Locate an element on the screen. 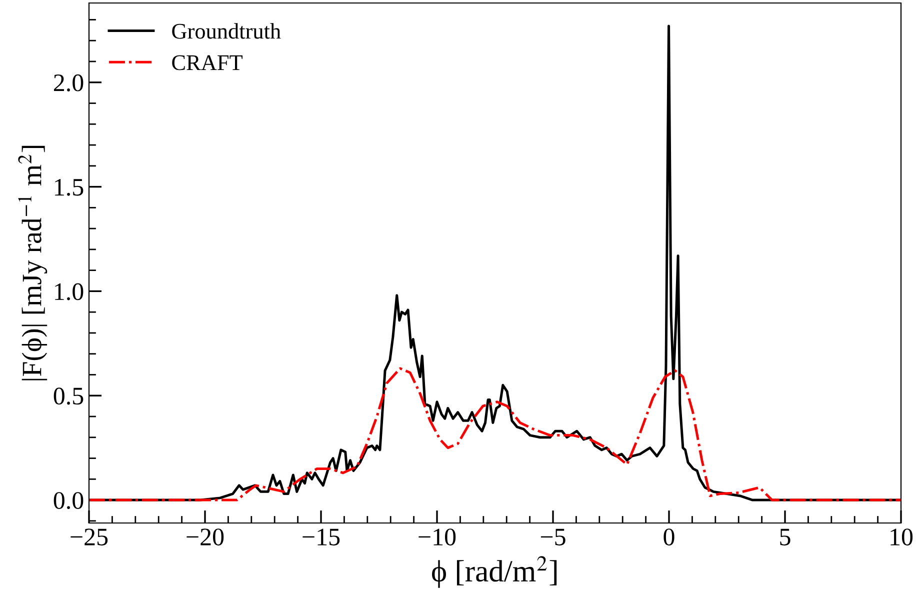  x-tick-label: 10 is located at coordinates (901, 537).